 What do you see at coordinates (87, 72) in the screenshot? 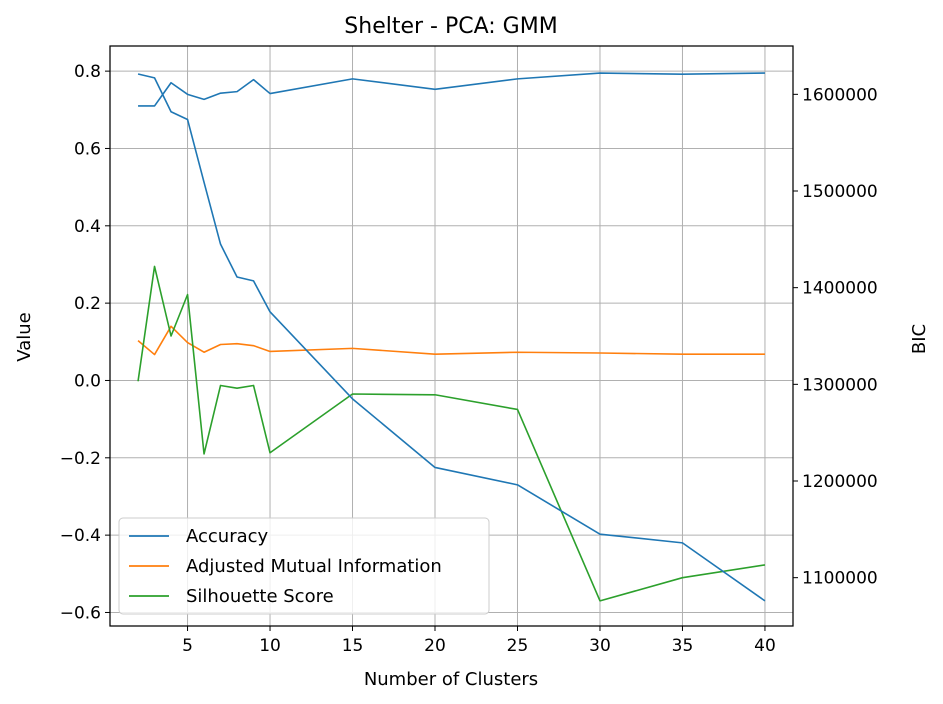
I see `y-tick-label: 0.8` at bounding box center [87, 72].